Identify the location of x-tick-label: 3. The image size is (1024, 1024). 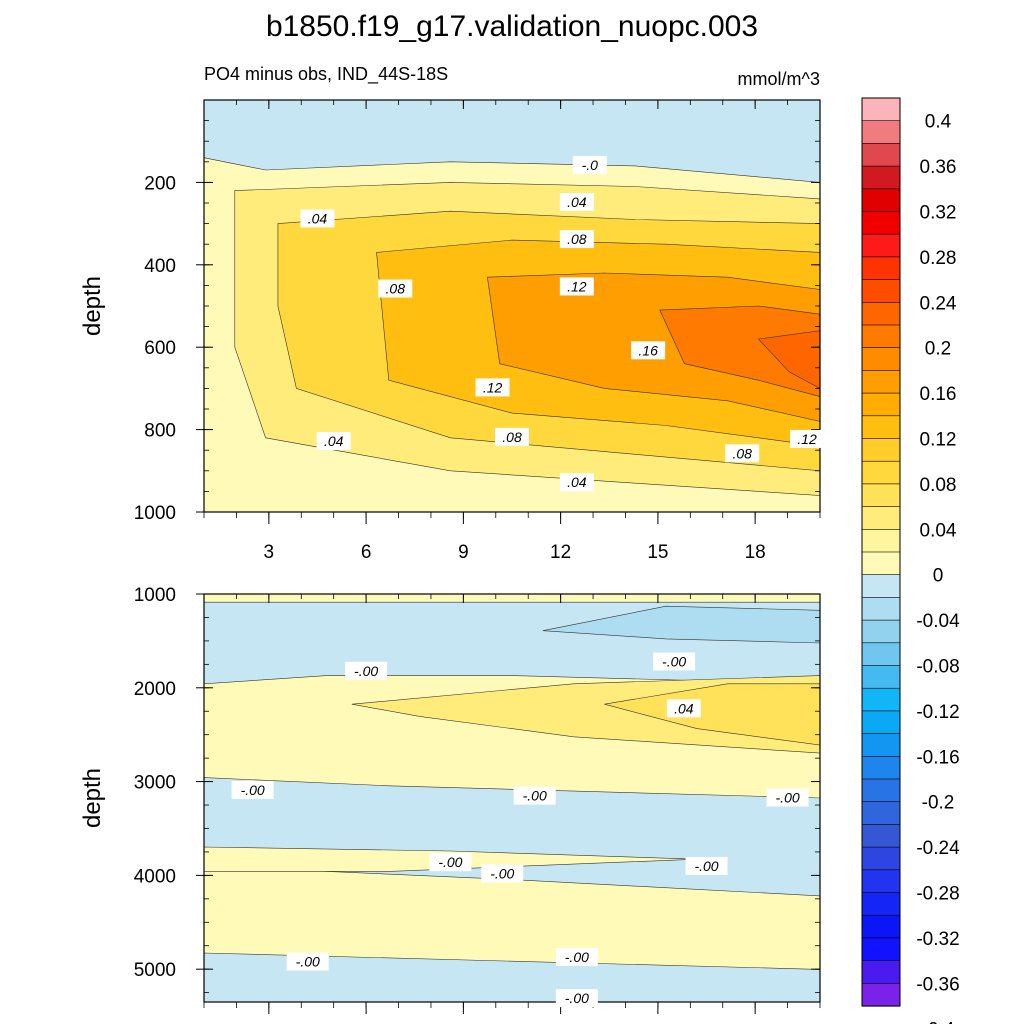
(269, 552).